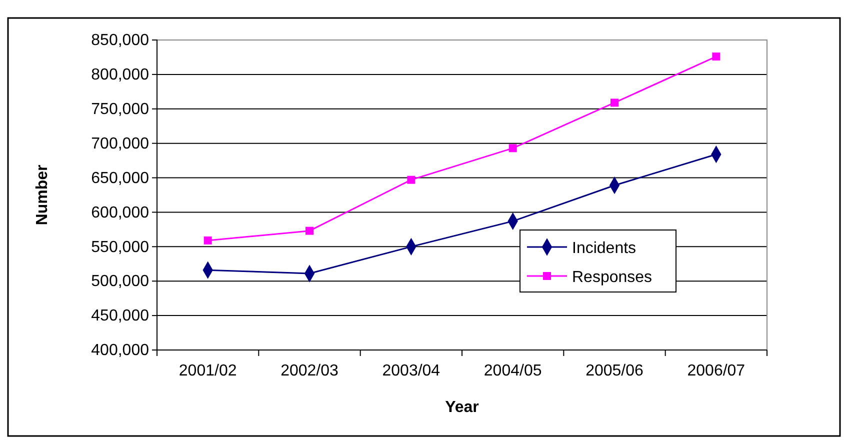  Describe the element at coordinates (120, 41) in the screenshot. I see `y-tick-label: 850,000` at that location.